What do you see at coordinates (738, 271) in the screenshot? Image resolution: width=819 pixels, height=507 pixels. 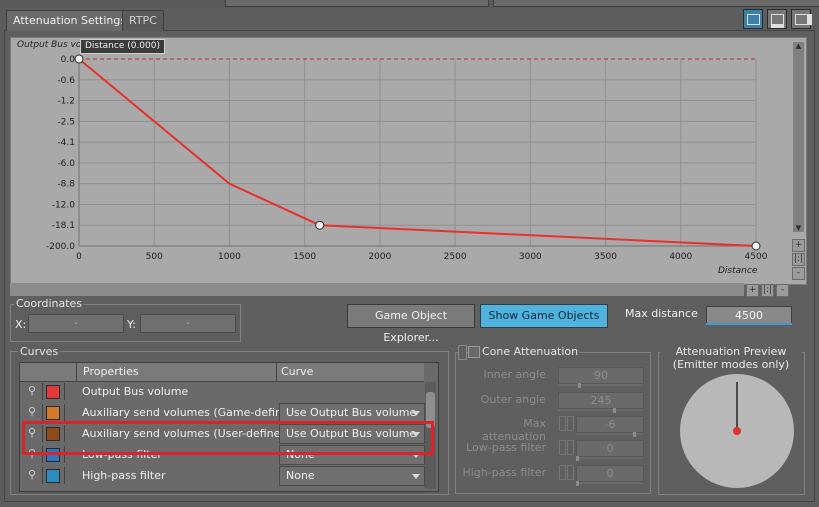 I see `x-axis-title: Distance` at bounding box center [738, 271].